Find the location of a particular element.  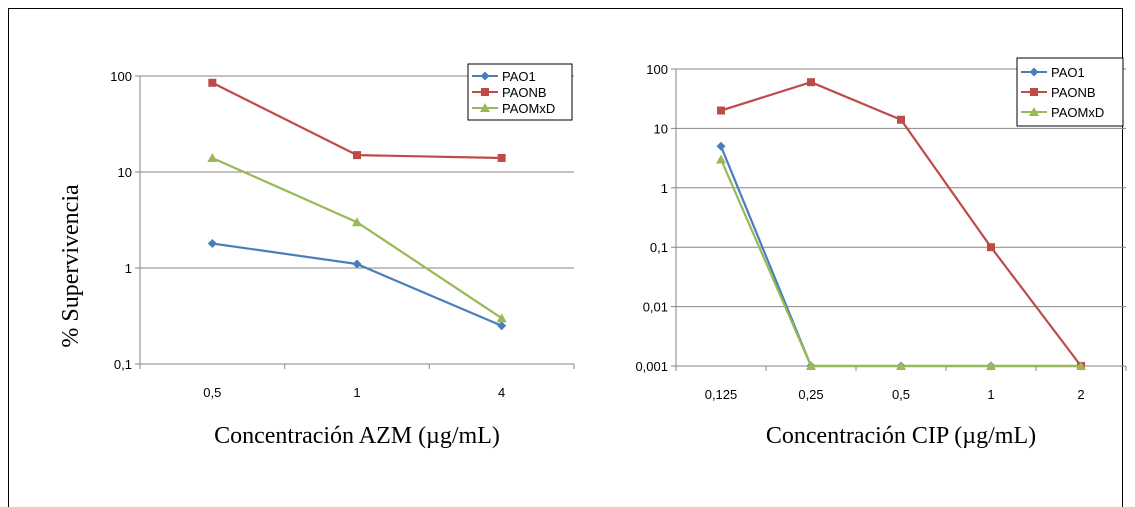

x-tick-label: 0,25 is located at coordinates (810, 394).